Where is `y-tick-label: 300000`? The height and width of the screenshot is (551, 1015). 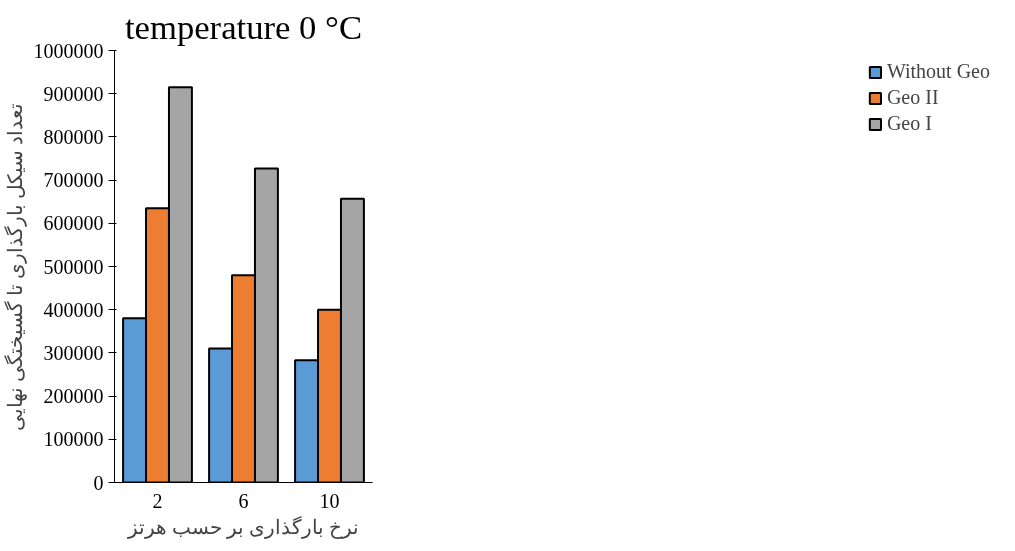 y-tick-label: 300000 is located at coordinates (73, 352).